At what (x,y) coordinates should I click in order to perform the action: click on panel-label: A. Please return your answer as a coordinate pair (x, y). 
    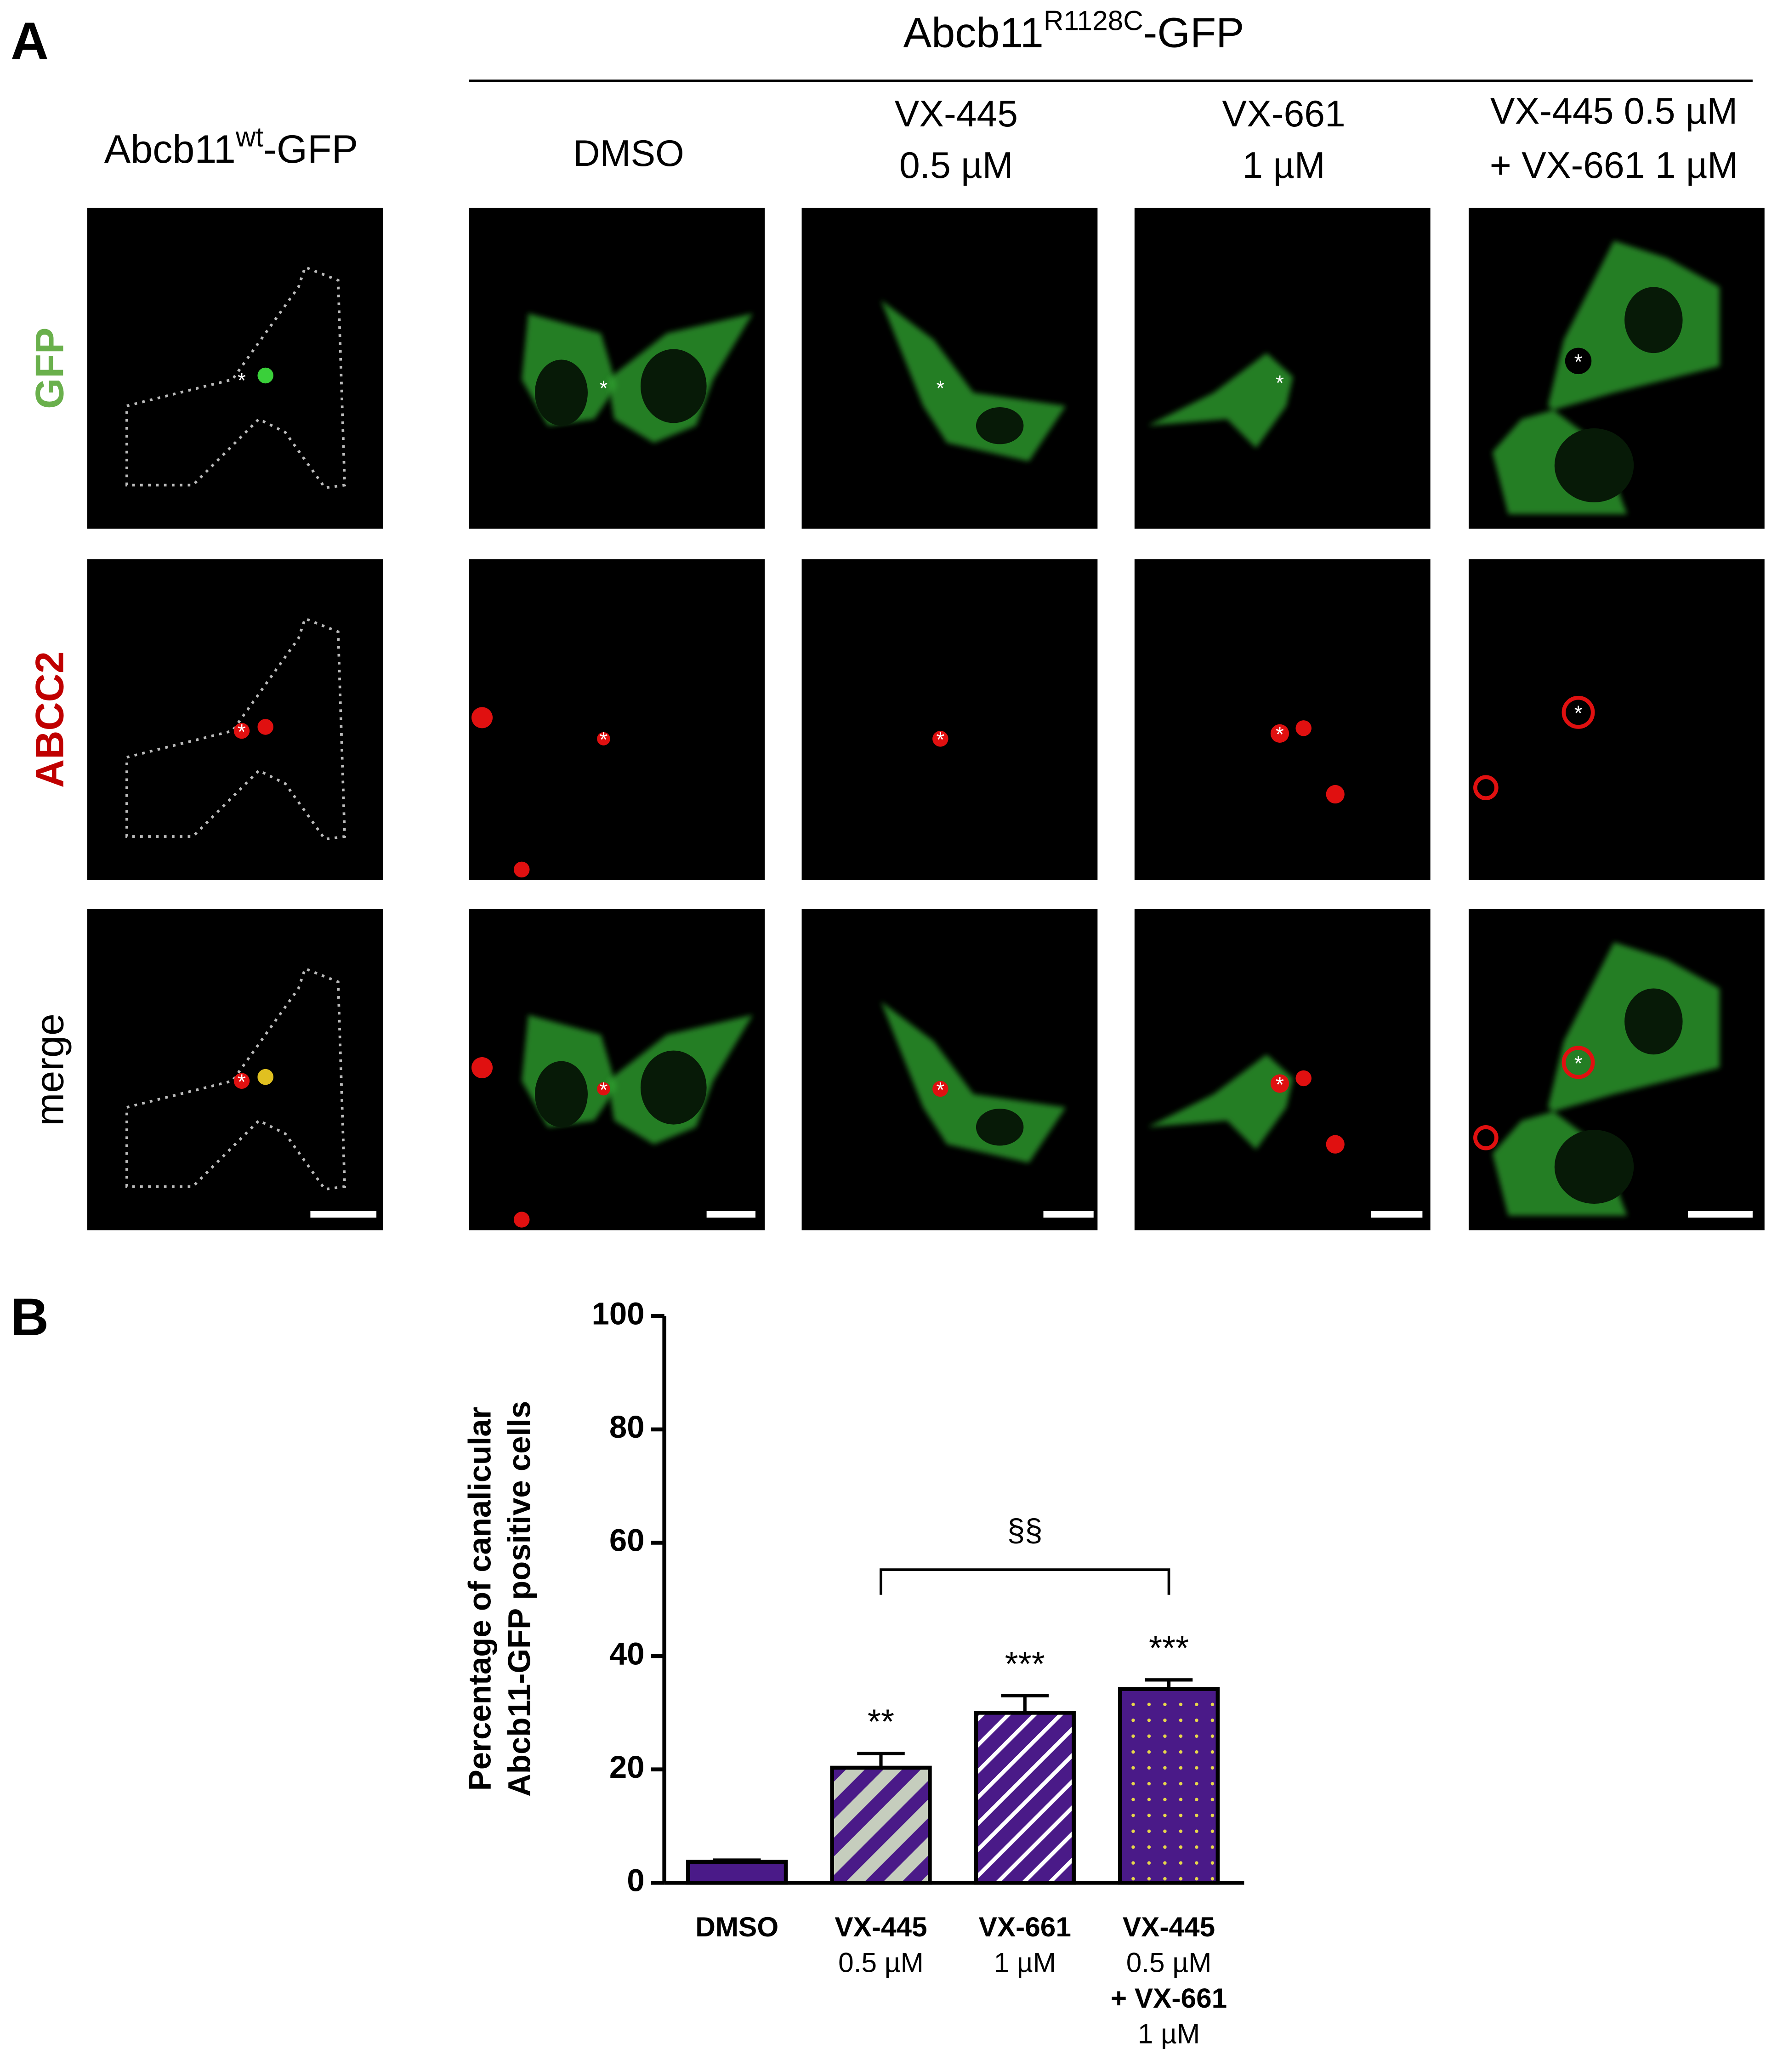
    Looking at the image, I should click on (30, 41).